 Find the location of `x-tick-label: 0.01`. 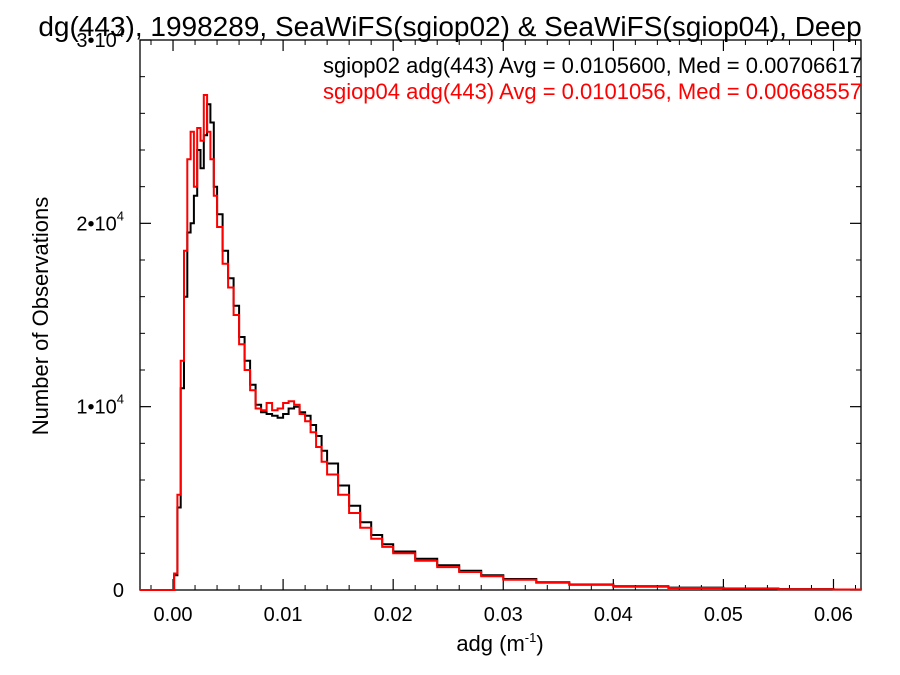

x-tick-label: 0.01 is located at coordinates (283, 615).